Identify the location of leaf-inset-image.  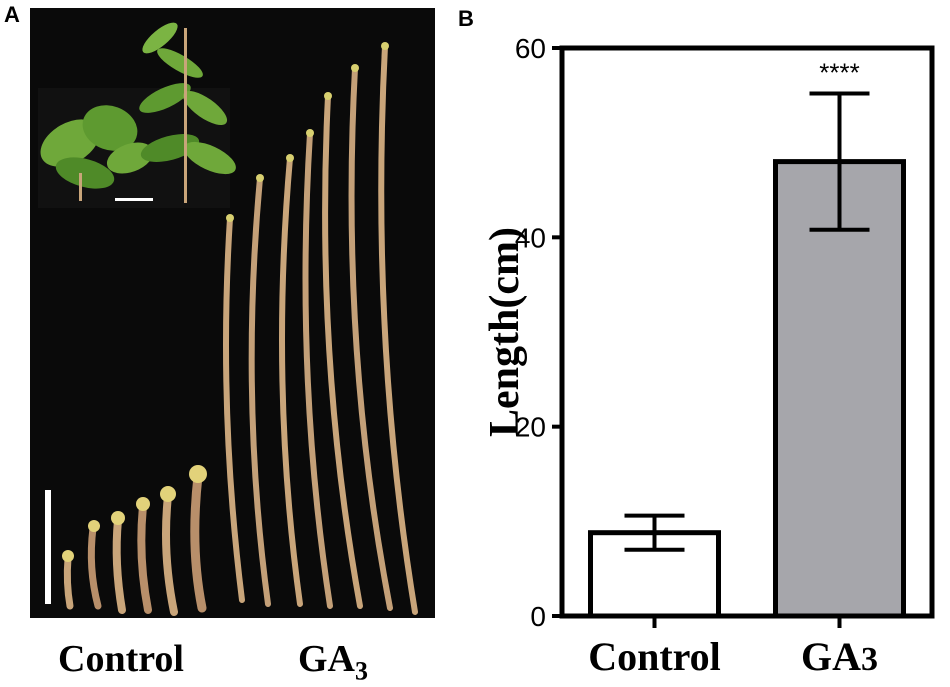
(137, 115).